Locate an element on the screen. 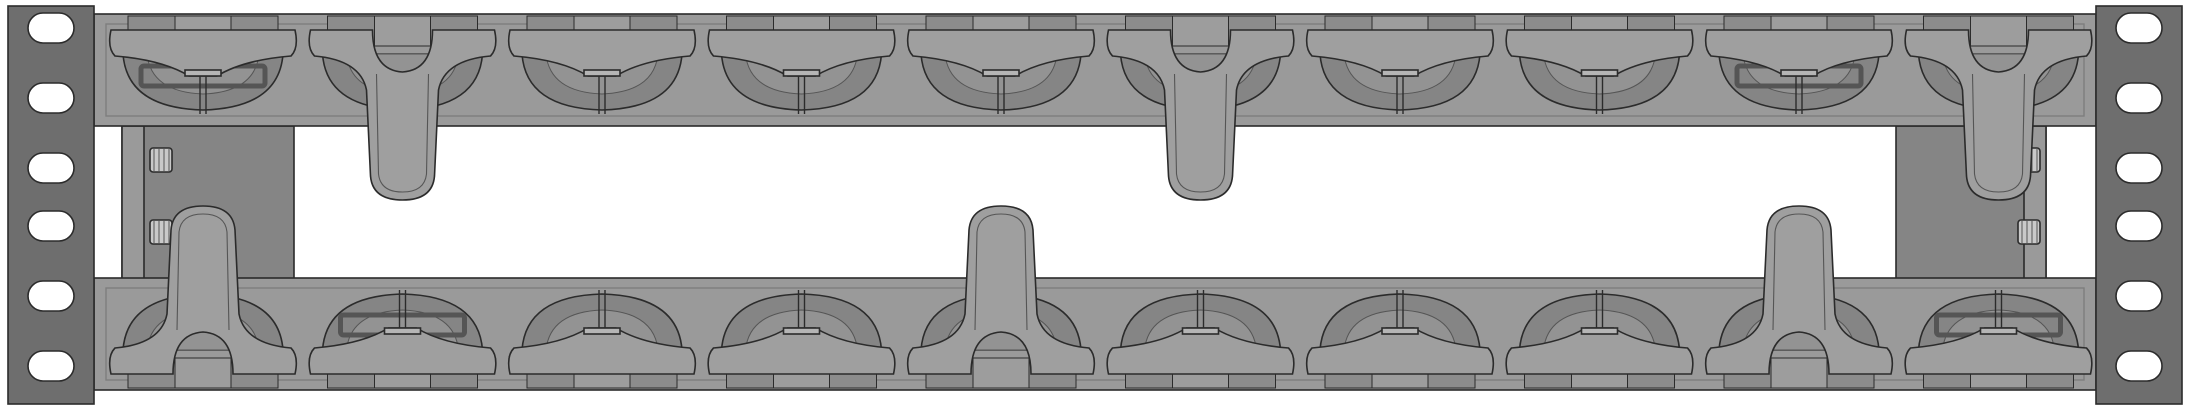  rack-ear-left is located at coordinates (51, 205).